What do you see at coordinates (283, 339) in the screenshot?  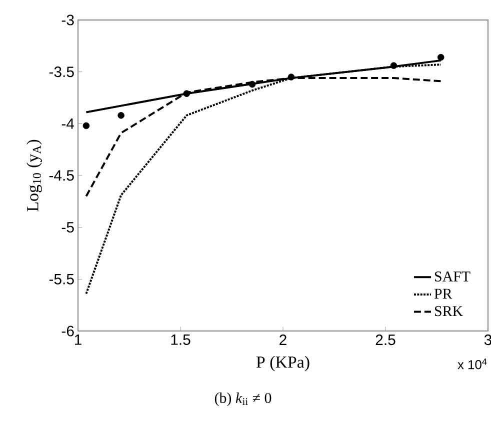 I see `x-tick-label: 2` at bounding box center [283, 339].